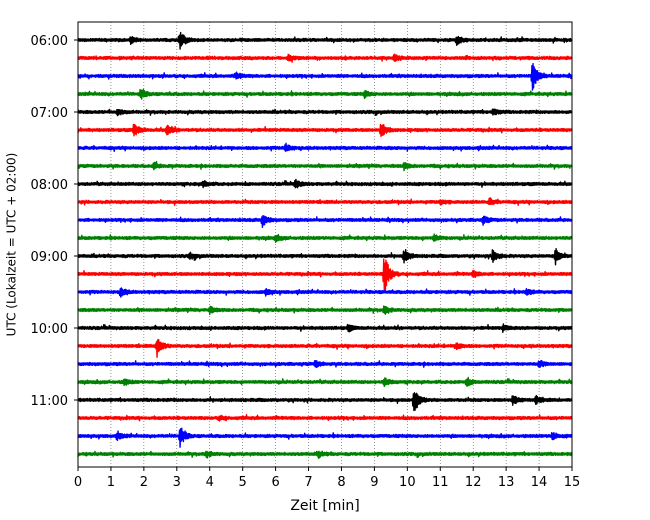  Describe the element at coordinates (210, 482) in the screenshot. I see `x-tick-label: 4` at that location.